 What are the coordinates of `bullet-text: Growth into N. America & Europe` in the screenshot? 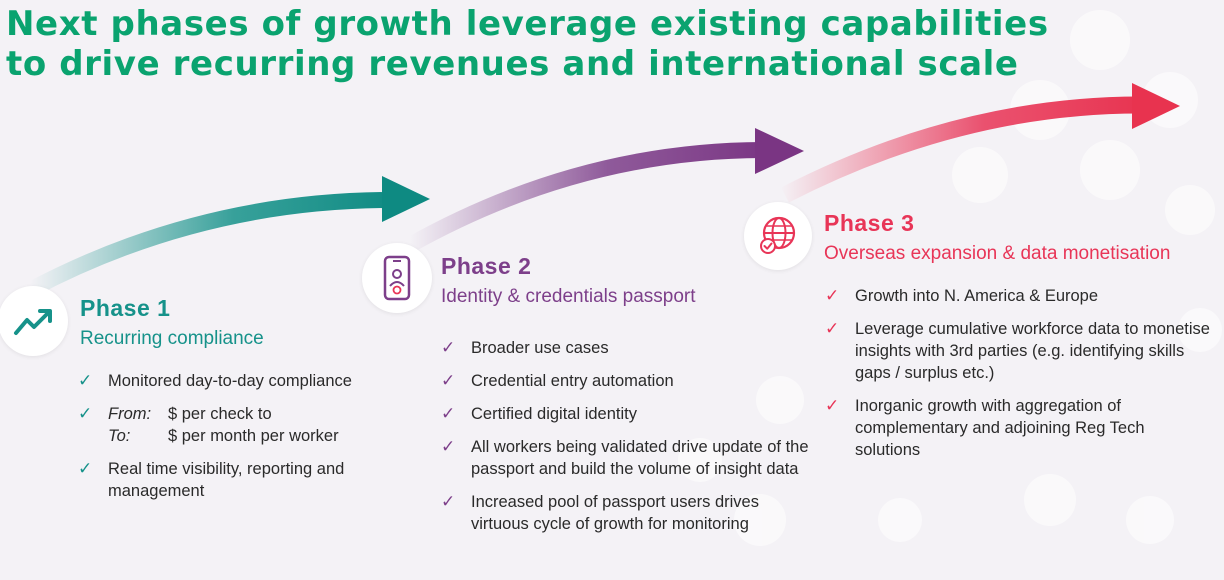 It's located at (977, 296).